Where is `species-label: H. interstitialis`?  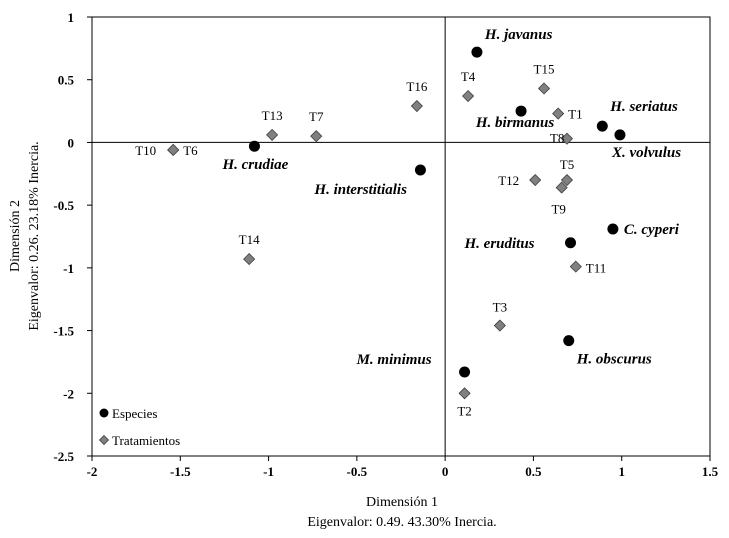 species-label: H. interstitialis is located at coordinates (360, 190).